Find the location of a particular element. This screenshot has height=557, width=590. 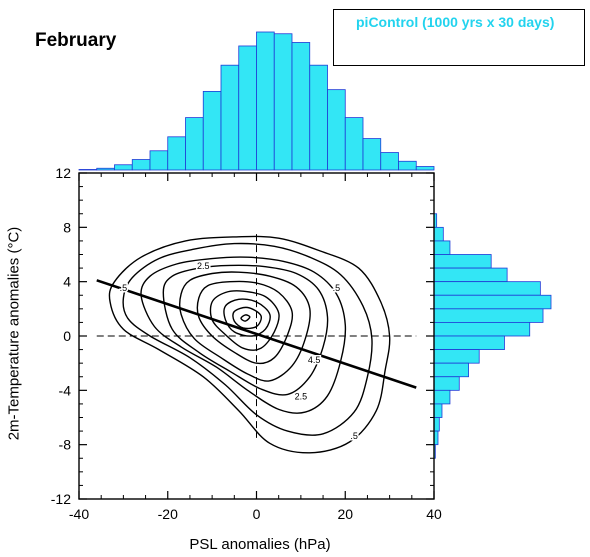

y-tick-label: 0 is located at coordinates (67, 336).